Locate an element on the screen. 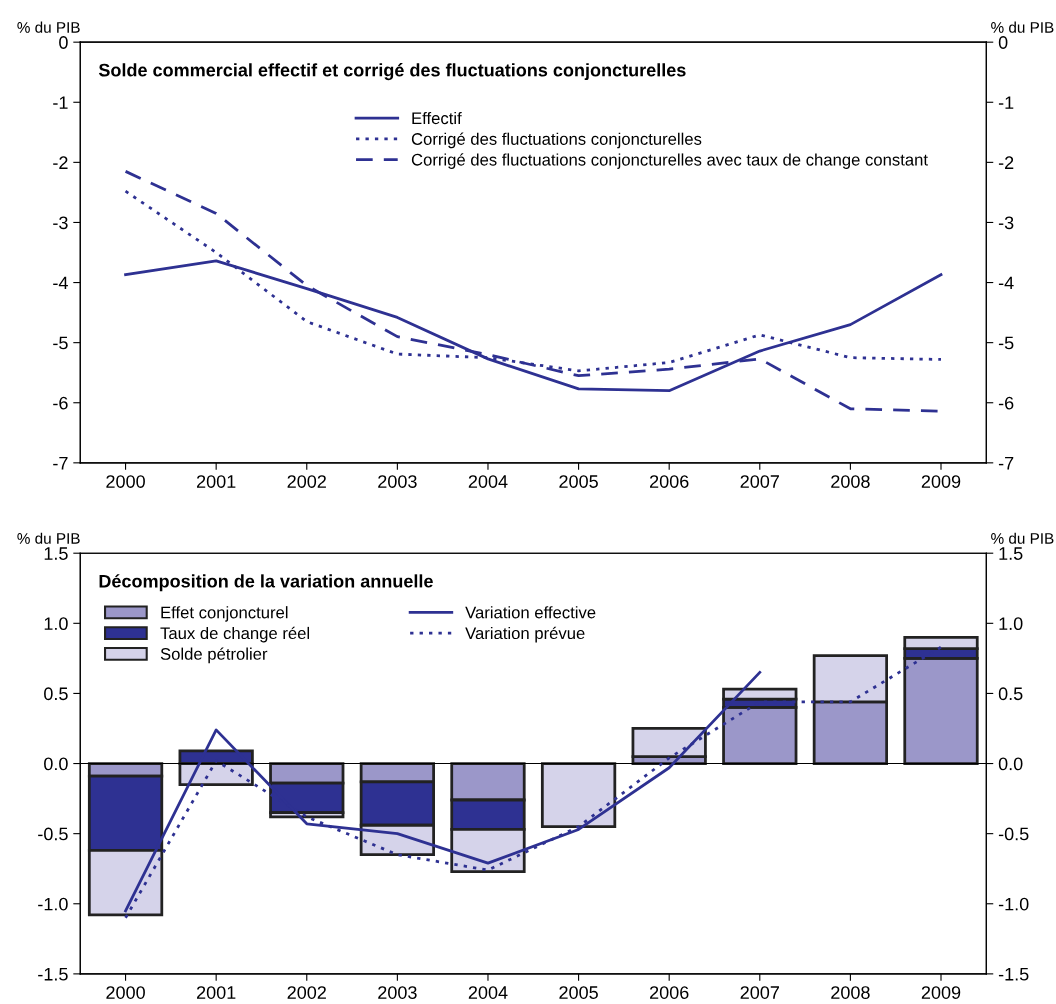  y2-tick-label: -5 is located at coordinates (1006, 343).